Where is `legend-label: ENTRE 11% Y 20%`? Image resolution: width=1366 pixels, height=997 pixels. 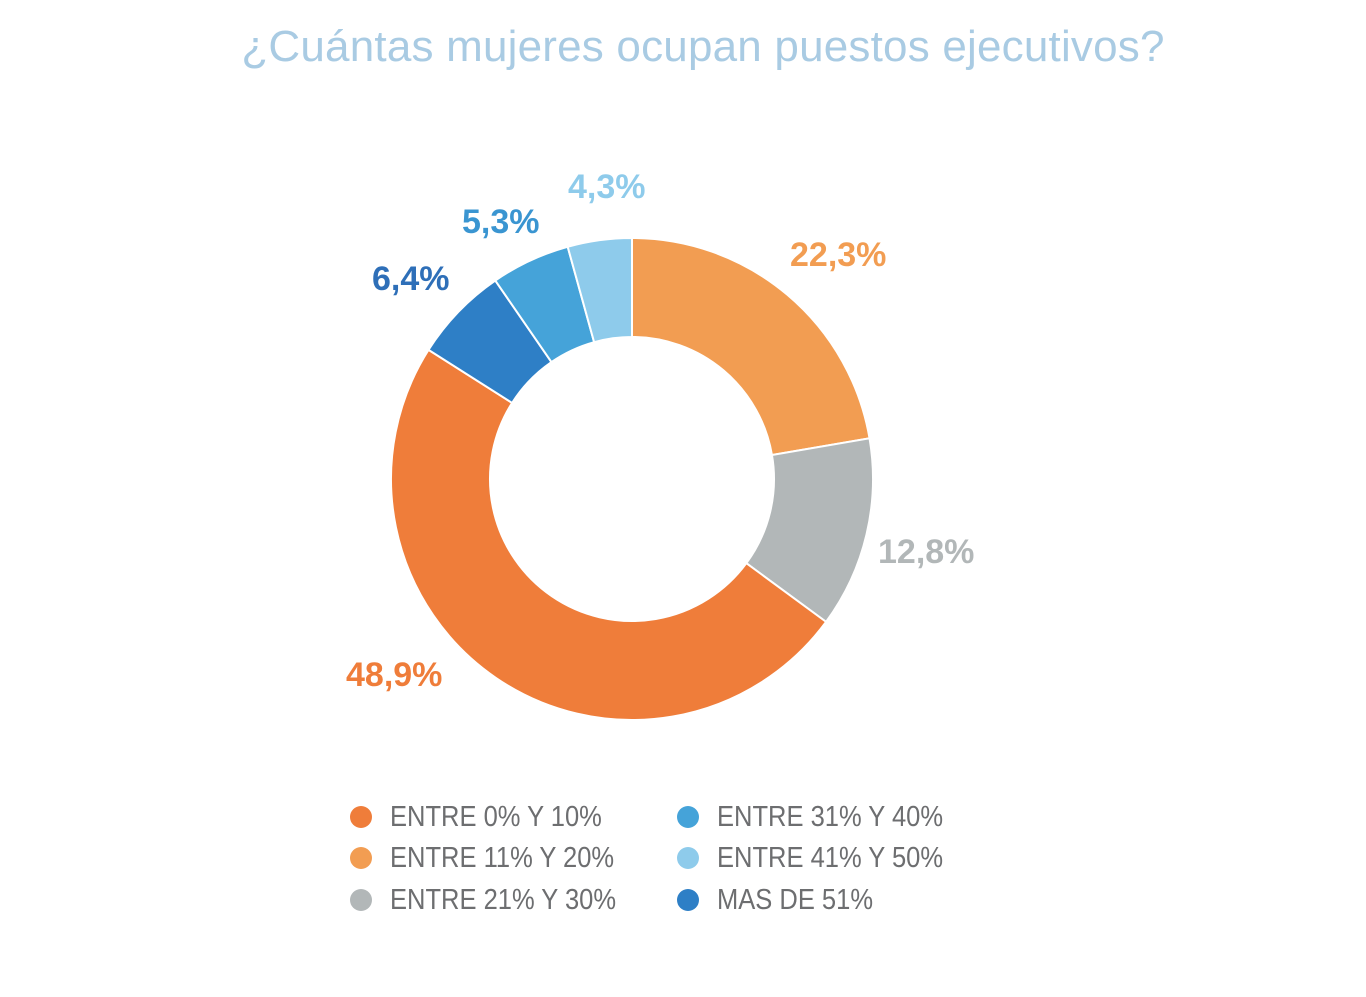 legend-label: ENTRE 11% Y 20% is located at coordinates (502, 857).